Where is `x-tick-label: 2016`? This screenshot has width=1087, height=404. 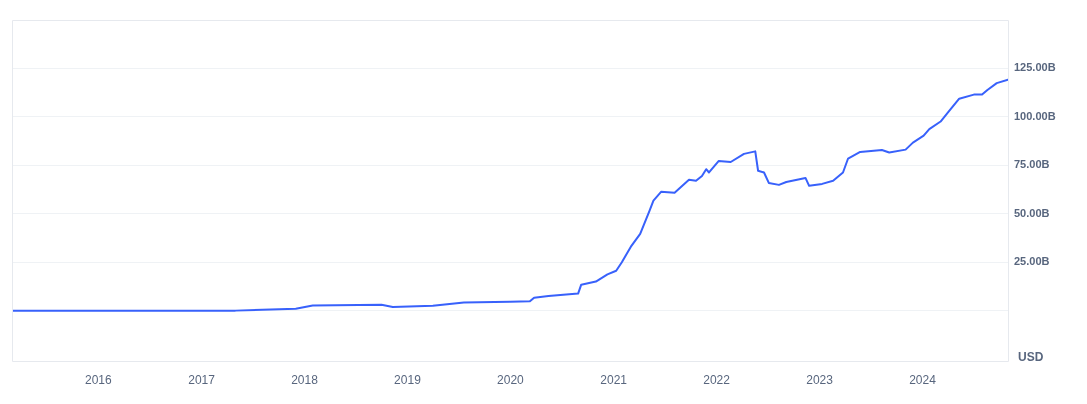 x-tick-label: 2016 is located at coordinates (98, 379).